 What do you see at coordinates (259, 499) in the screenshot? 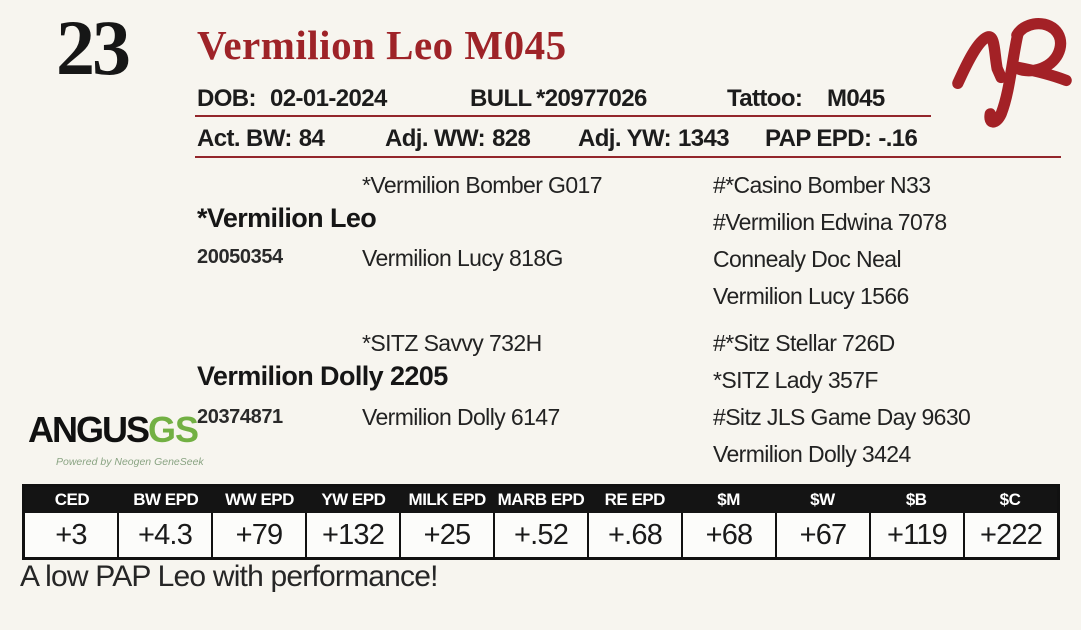
I see `epd-header-ww: WW EPD` at bounding box center [259, 499].